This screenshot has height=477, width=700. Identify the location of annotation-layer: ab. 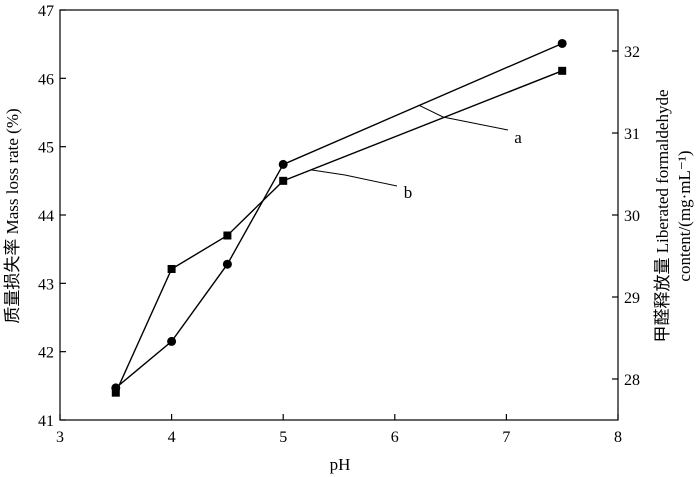
(416, 153).